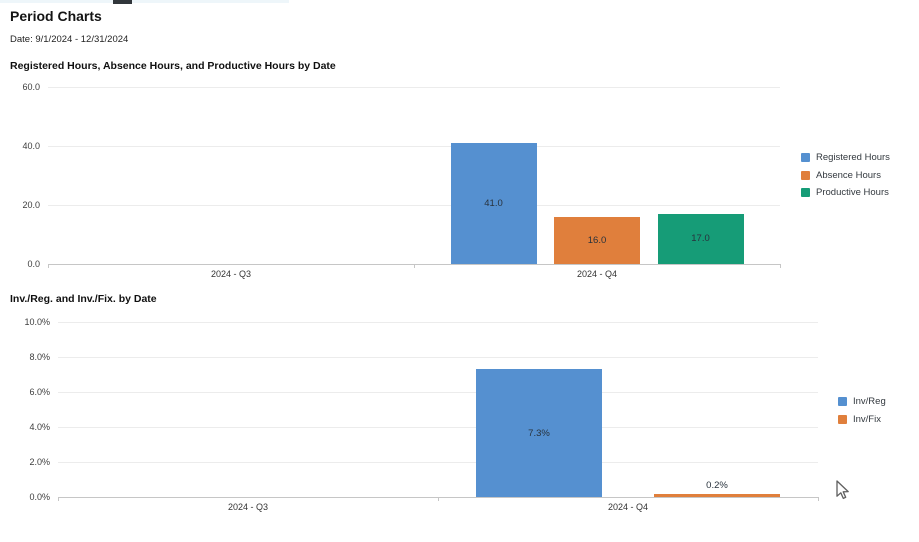 Image resolution: width=919 pixels, height=542 pixels. I want to click on legend-item-productive-hours: Productive Hours, so click(845, 192).